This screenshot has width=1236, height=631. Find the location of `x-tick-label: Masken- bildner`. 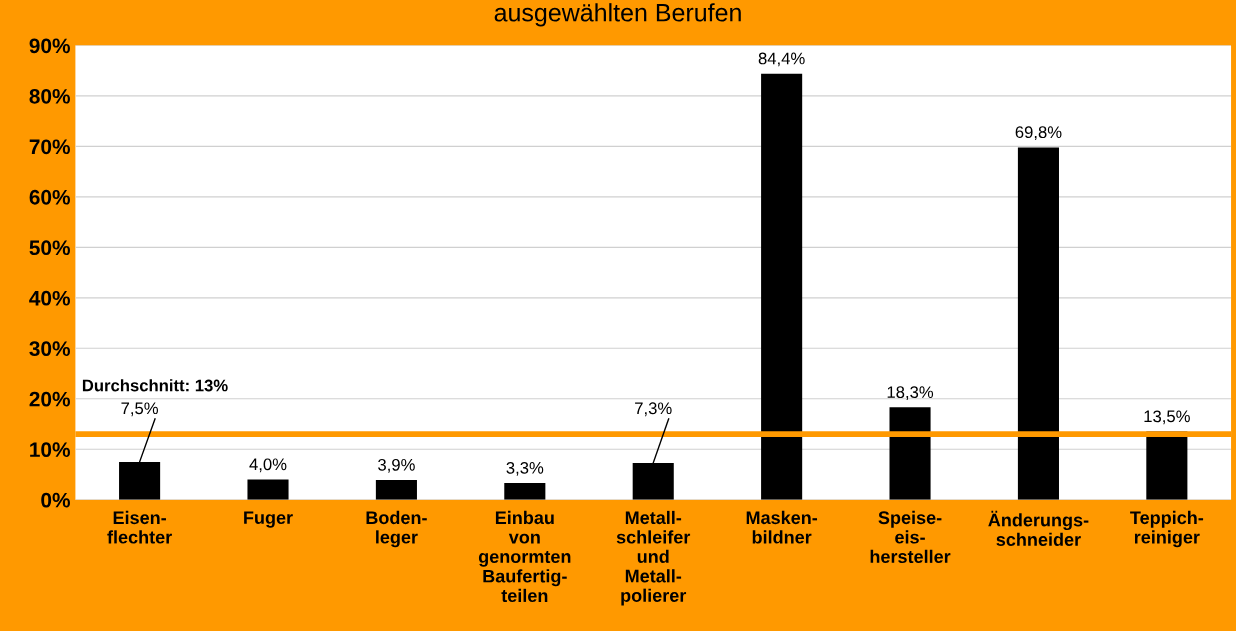

x-tick-label: Masken- bildner is located at coordinates (782, 527).